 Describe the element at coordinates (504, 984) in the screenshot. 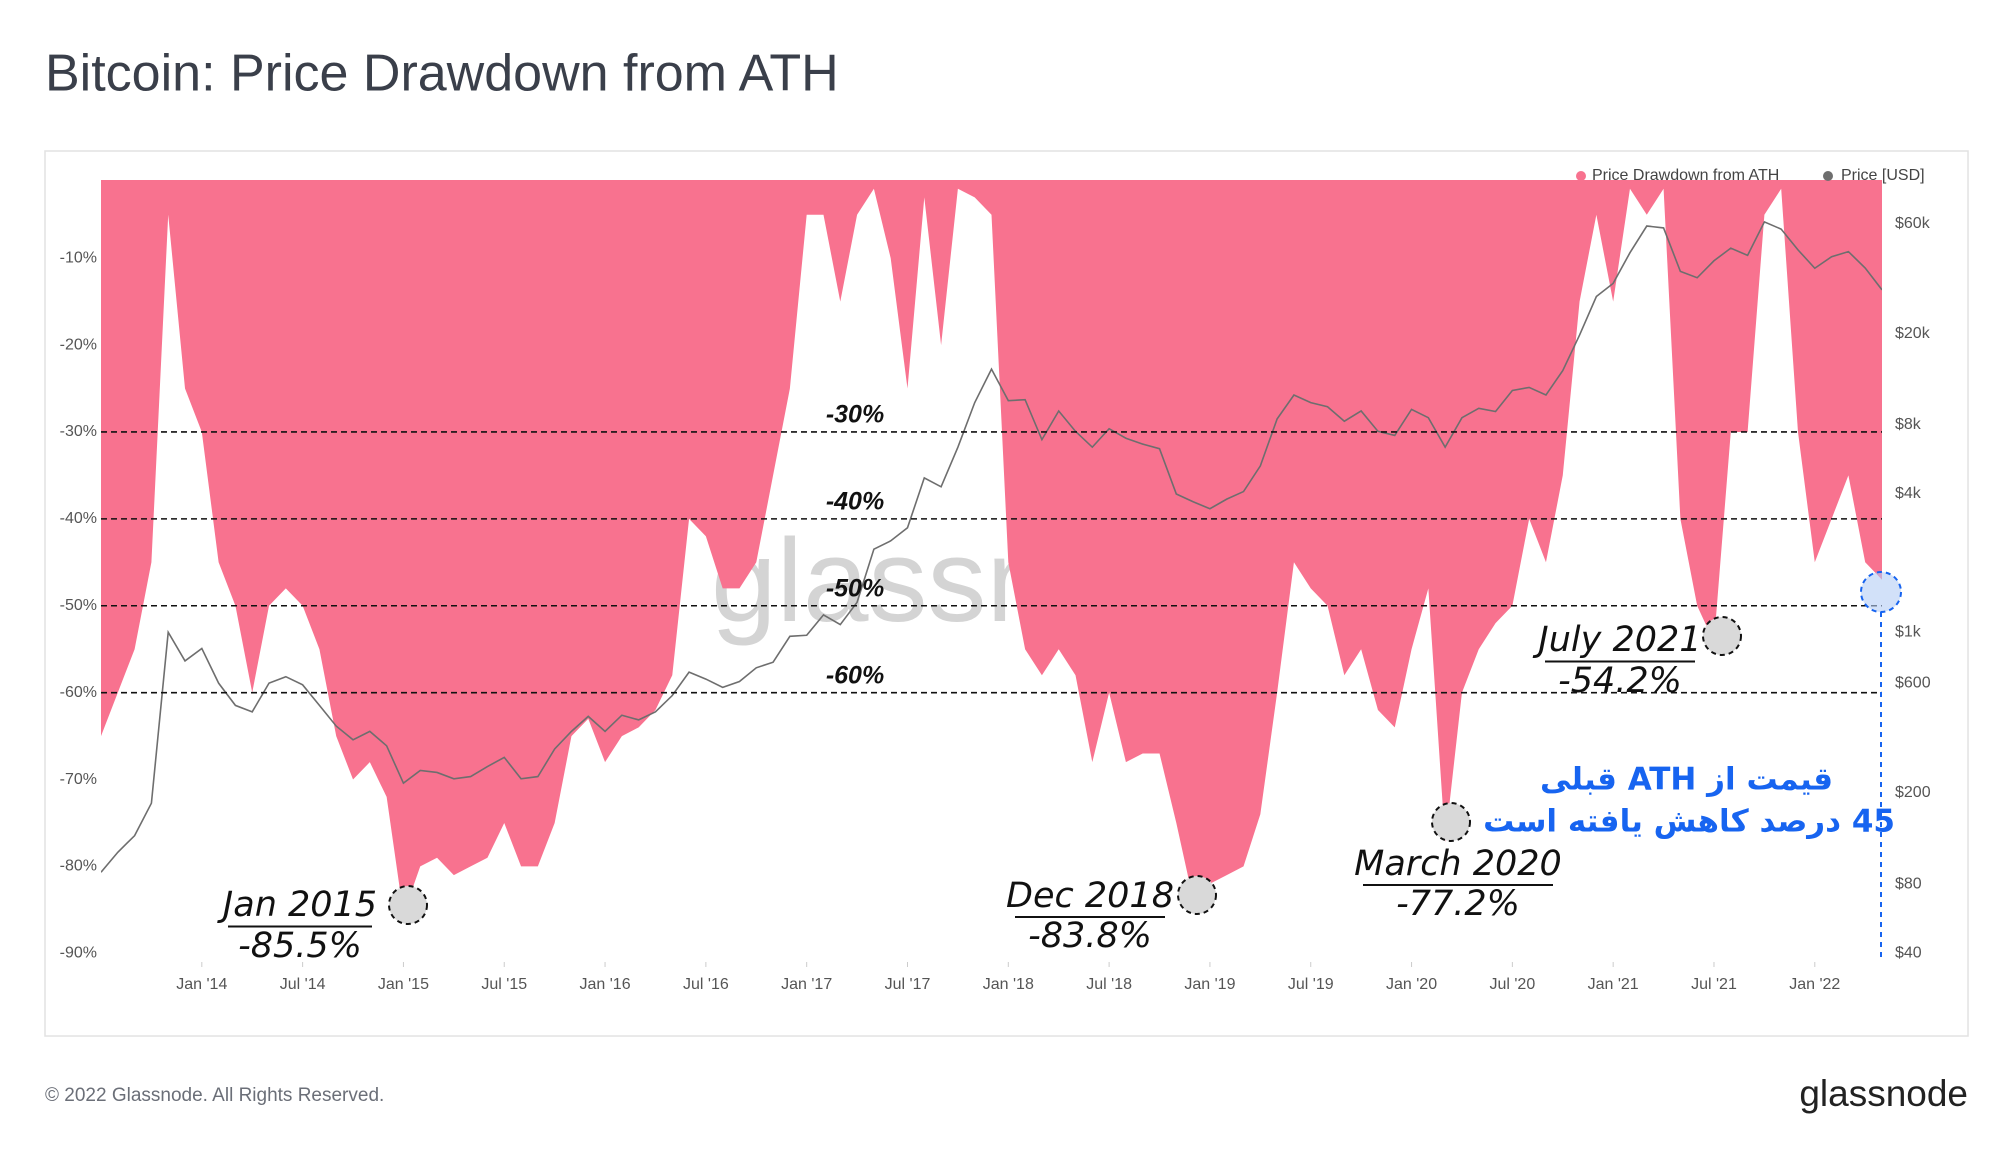

I see `x-tick-label: Jul '15` at that location.